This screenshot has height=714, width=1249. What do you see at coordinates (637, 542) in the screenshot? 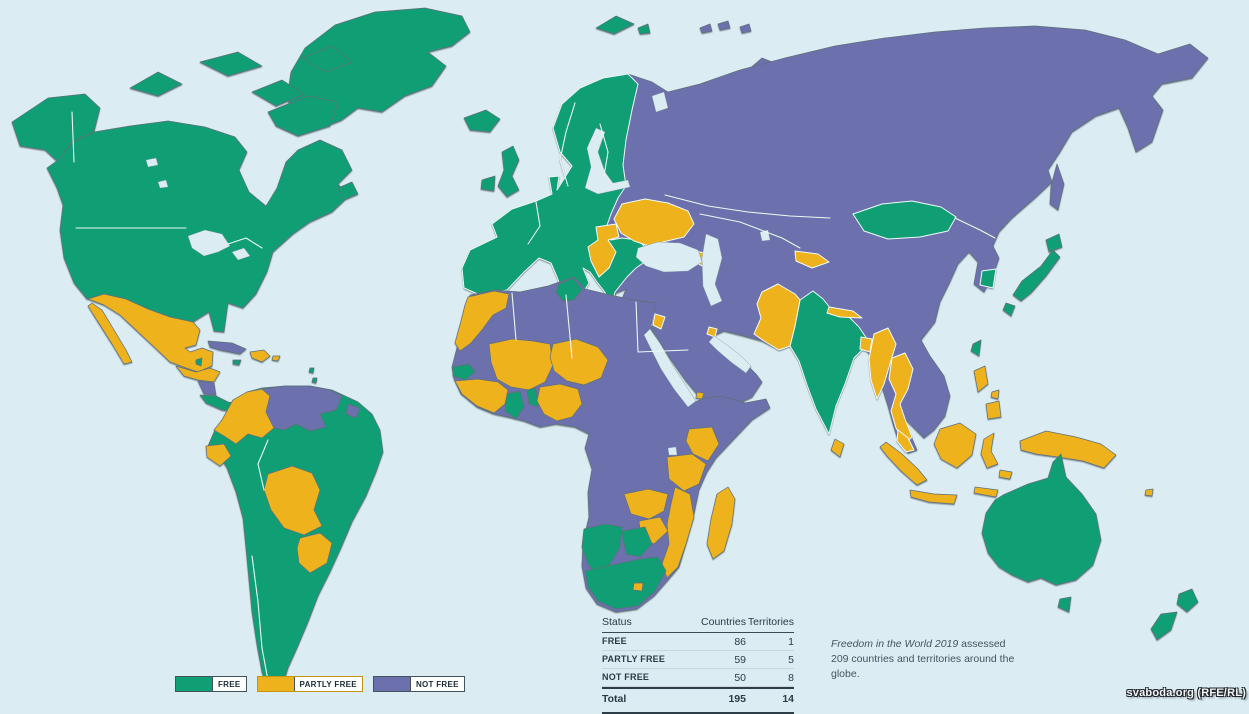
I see `region-botswana` at bounding box center [637, 542].